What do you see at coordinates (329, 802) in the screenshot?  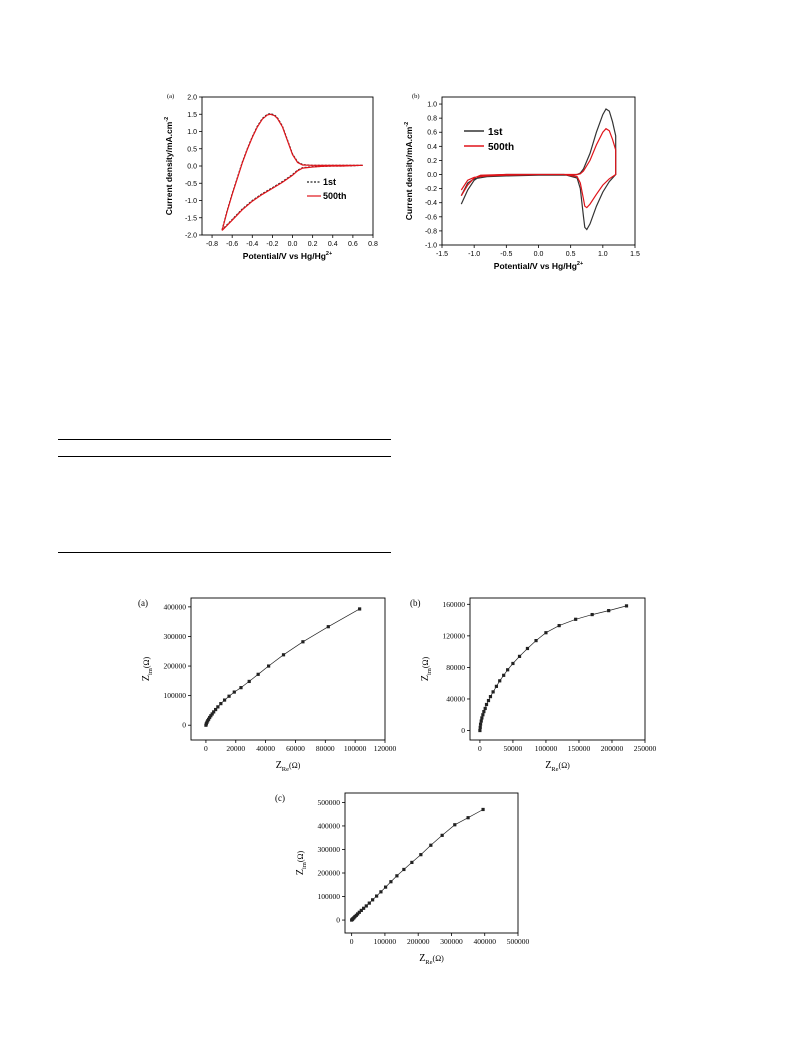 I see `y-tick-label: 500000` at bounding box center [329, 802].